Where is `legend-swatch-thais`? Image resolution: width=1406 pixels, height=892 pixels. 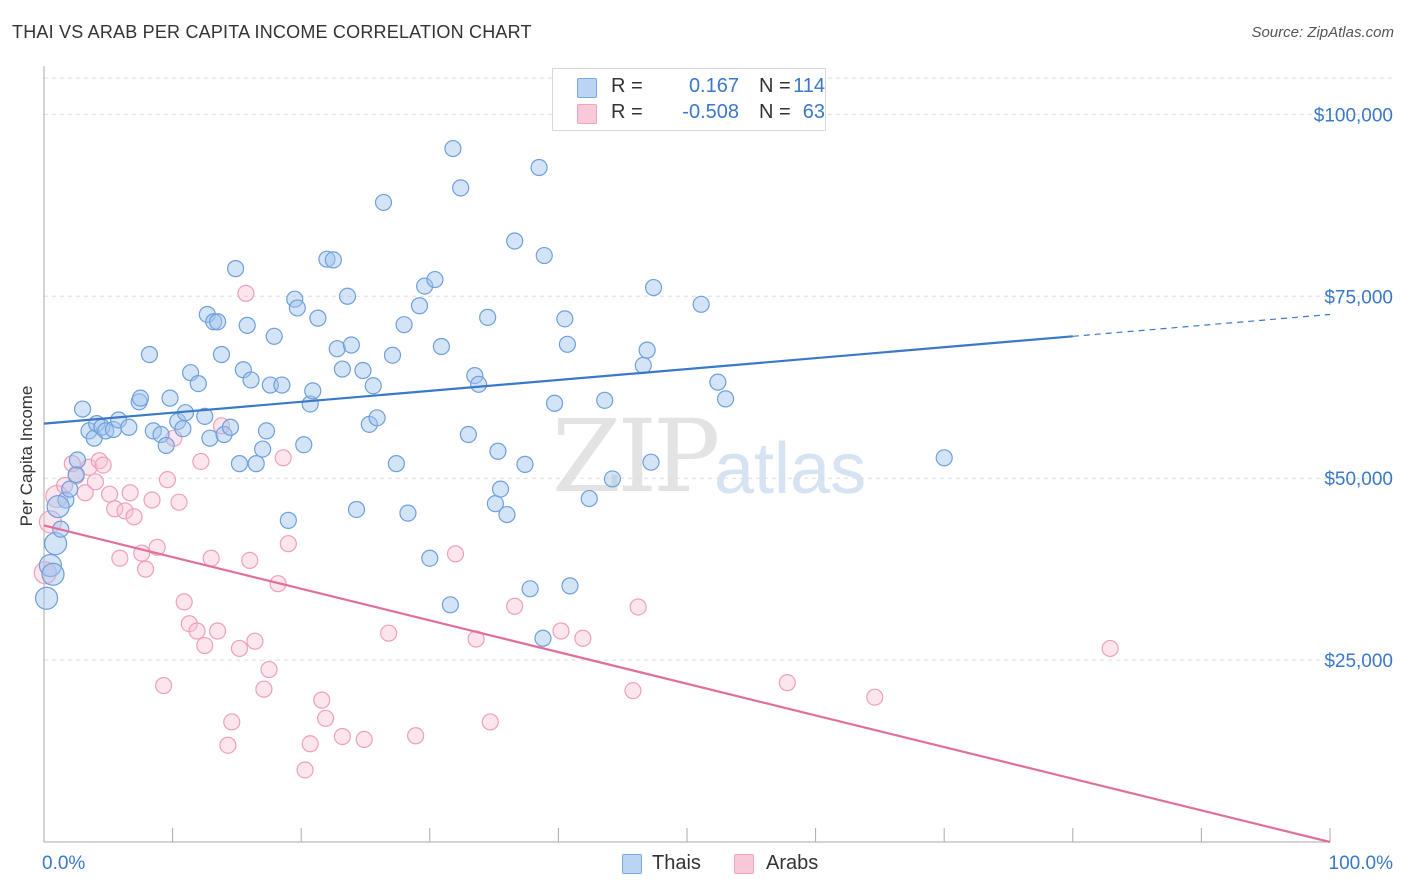 legend-swatch-thais is located at coordinates (587, 88).